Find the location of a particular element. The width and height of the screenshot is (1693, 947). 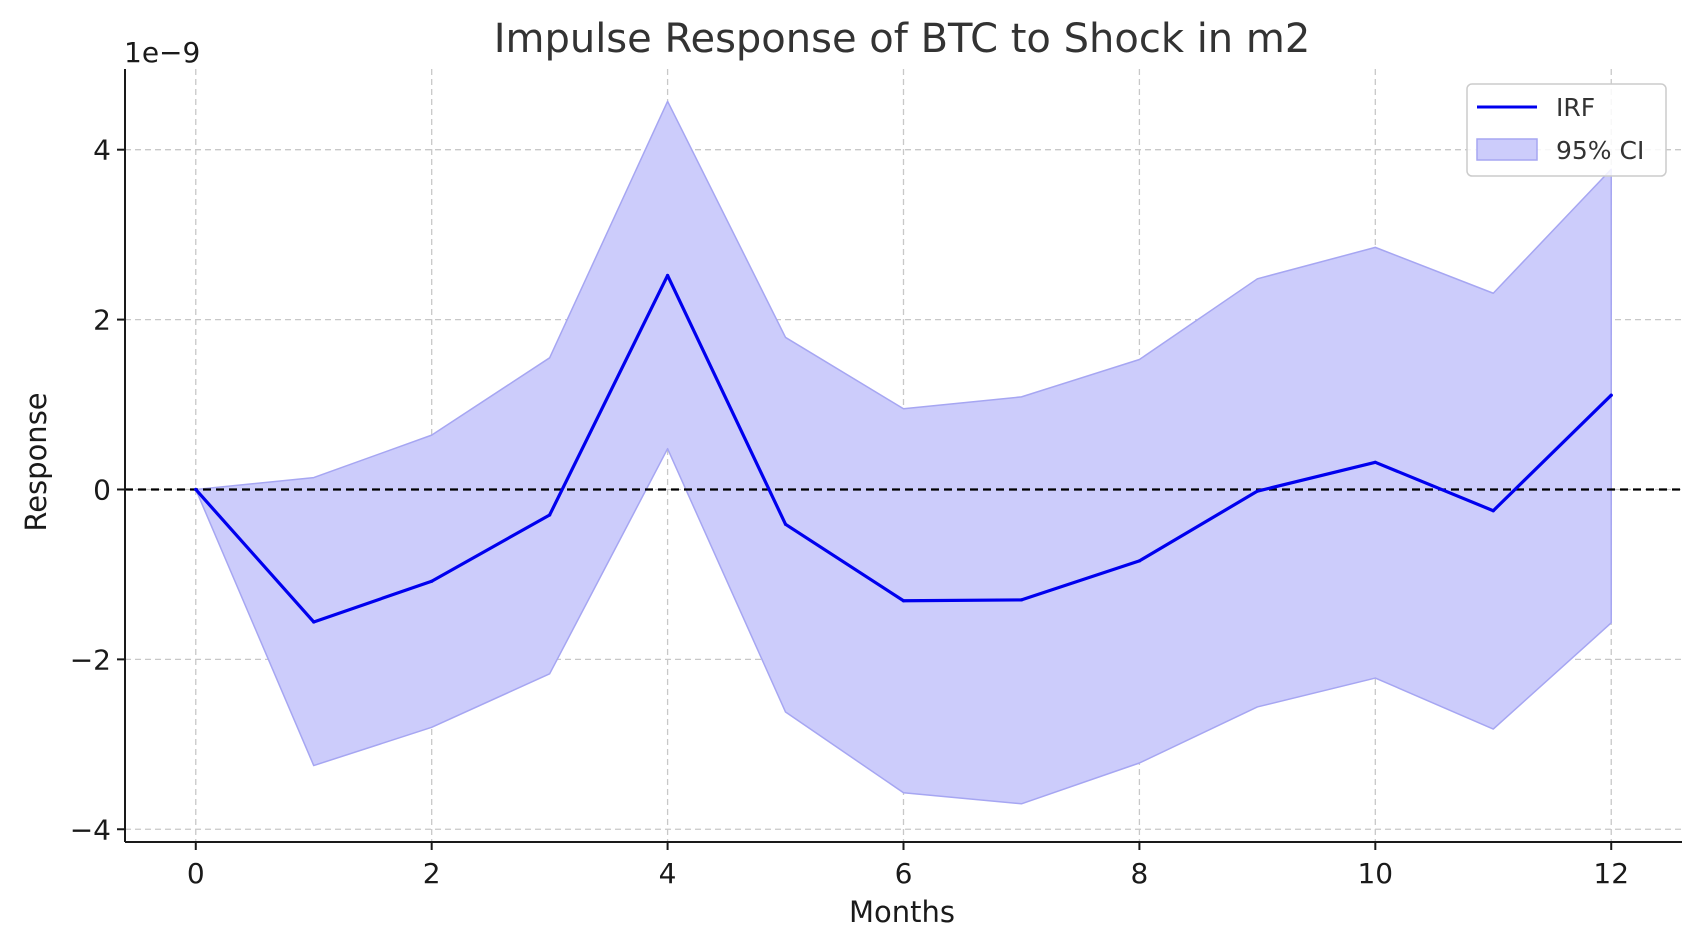

y-tick-label: 0 is located at coordinates (102, 489).